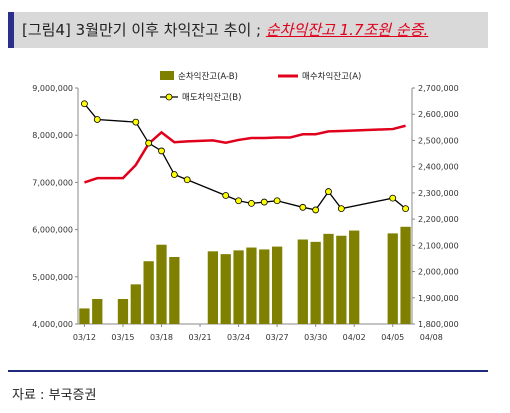  I want to click on x-tick-label: 03/18, so click(161, 337).